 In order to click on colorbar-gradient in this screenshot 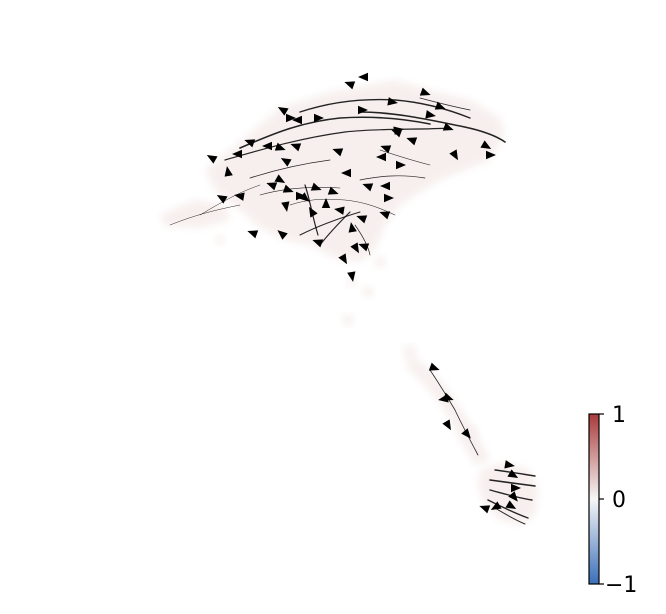, I will do `click(594, 499)`.